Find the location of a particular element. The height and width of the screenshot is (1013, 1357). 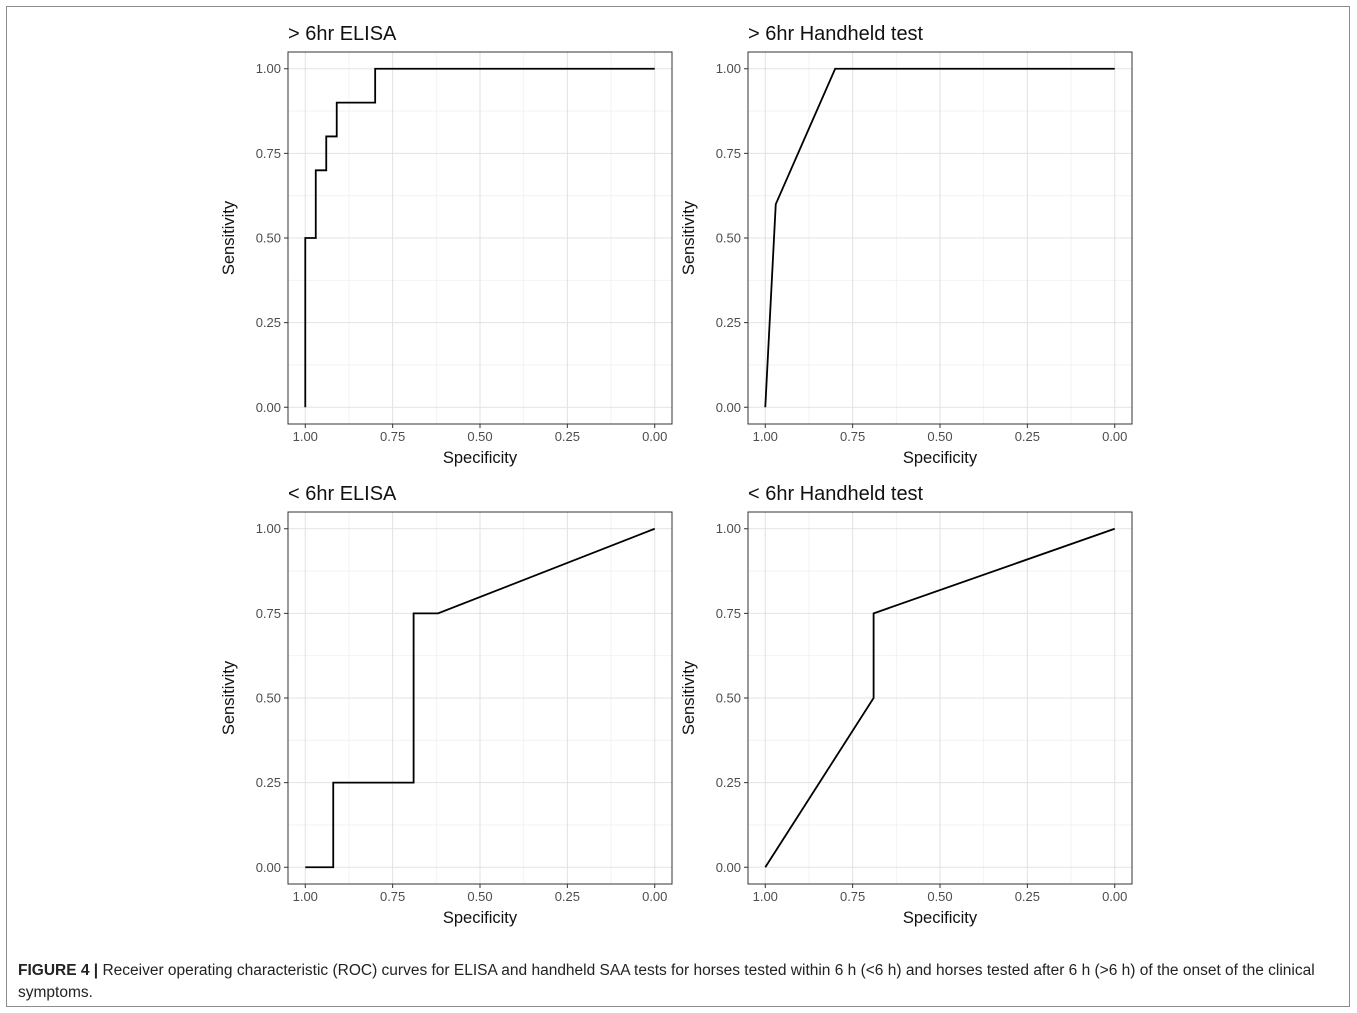

panel-title: < 6hr ELISA is located at coordinates (342, 494).